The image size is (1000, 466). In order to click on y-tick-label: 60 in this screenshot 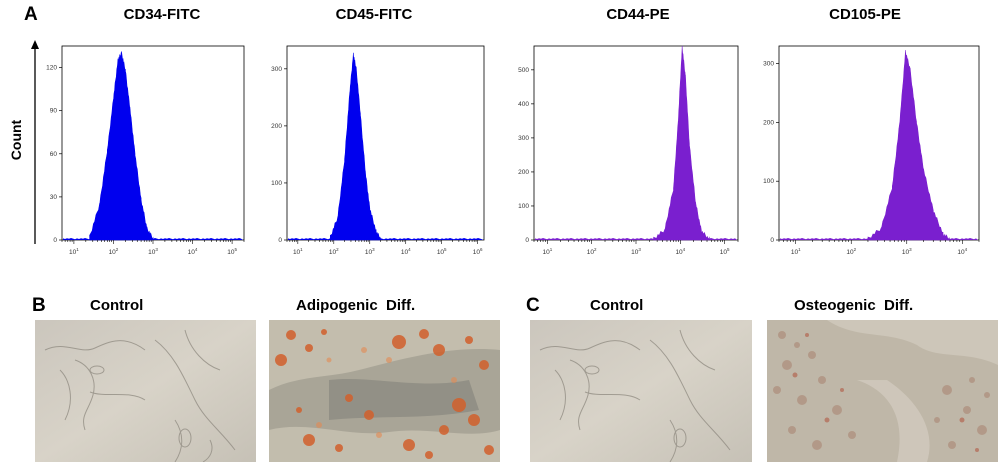, I will do `click(54, 154)`.